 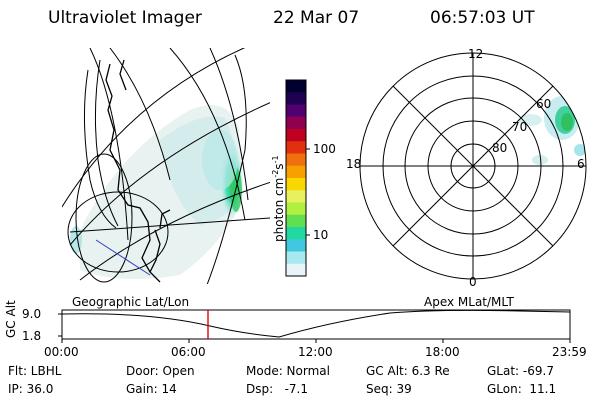 What do you see at coordinates (520, 371) in the screenshot?
I see `info-glat: GLat: -69.7` at bounding box center [520, 371].